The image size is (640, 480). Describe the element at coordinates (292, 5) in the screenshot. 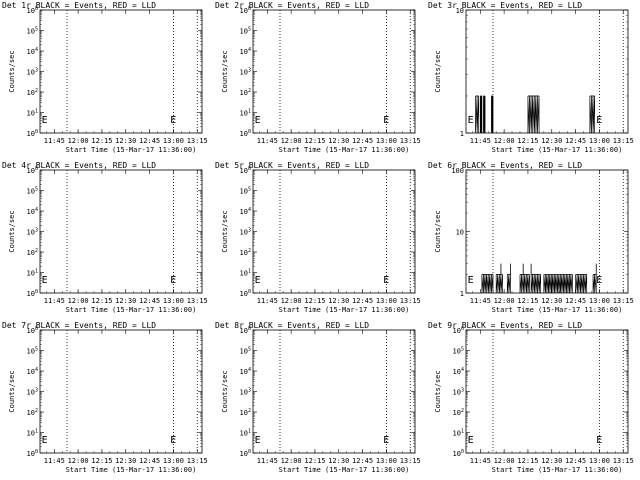

I see `panel-title: Det 2r BLACK = Events, RED = LLD` at that location.